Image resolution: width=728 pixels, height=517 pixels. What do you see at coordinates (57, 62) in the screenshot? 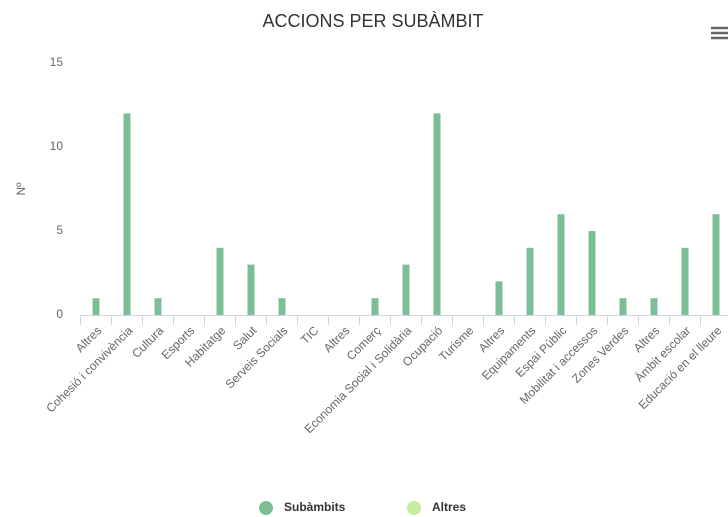
I see `y-tick-label: 15` at bounding box center [57, 62].